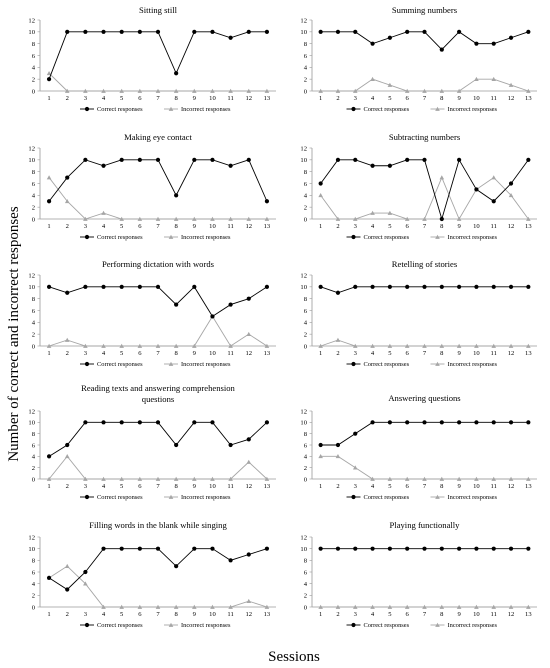 This screenshot has height=668, width=550. I want to click on x-tick-label: 8, so click(442, 353).